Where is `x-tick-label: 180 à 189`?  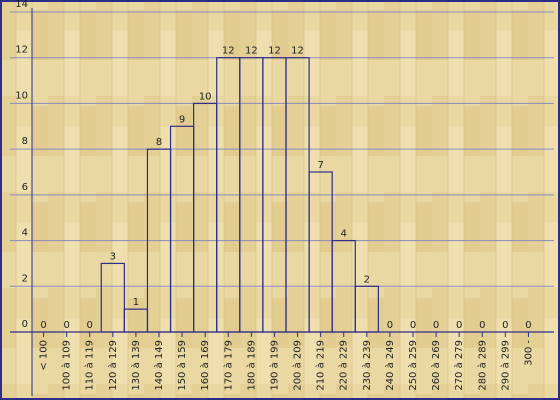 x-tick-label: 180 à 189 is located at coordinates (251, 365).